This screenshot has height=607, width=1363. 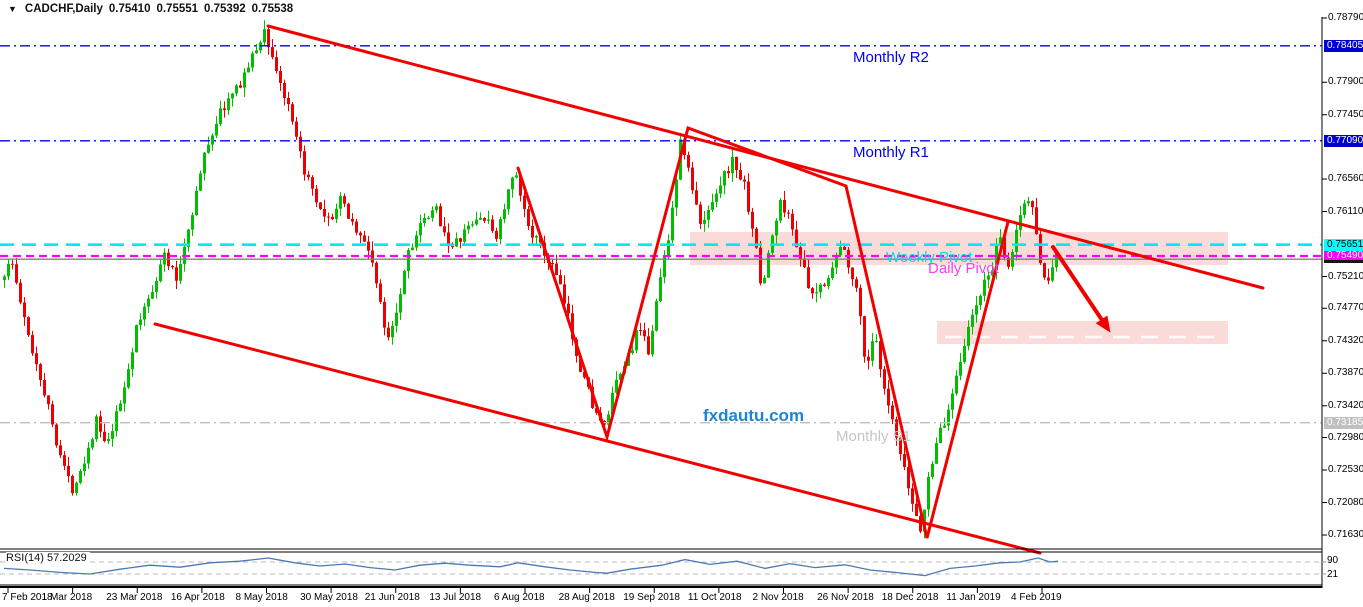 I want to click on price-tick-label: 0.74770, so click(x=1345, y=308).